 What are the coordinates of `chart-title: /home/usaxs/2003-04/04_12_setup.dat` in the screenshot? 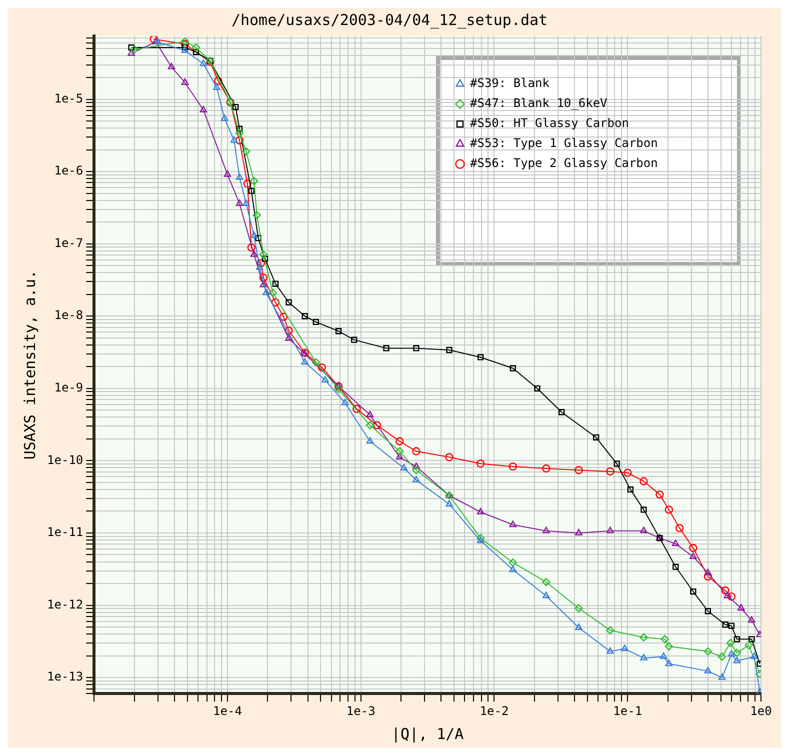 It's located at (389, 19).